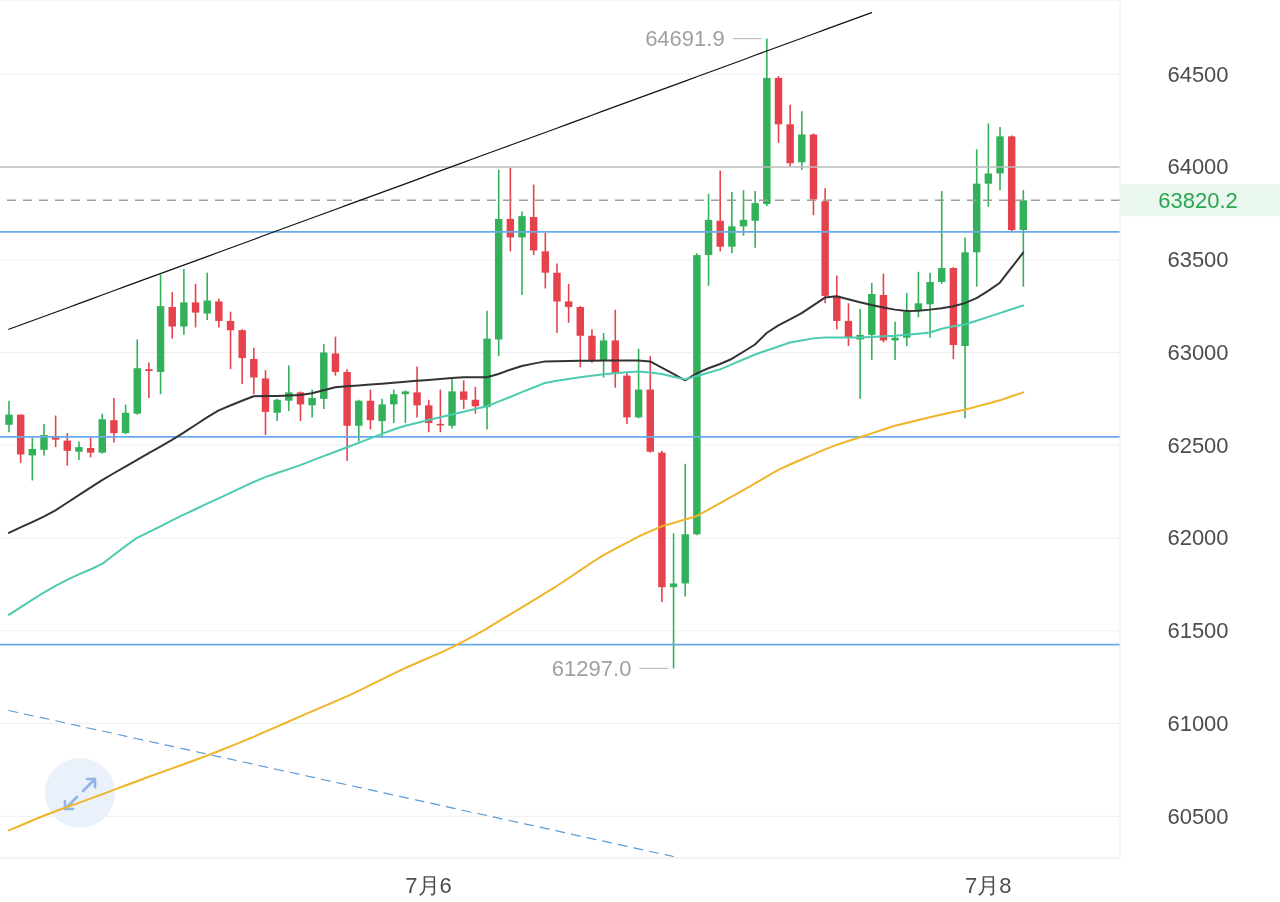 The height and width of the screenshot is (902, 1280). Describe the element at coordinates (1198, 167) in the screenshot. I see `y-tick-label: 64000` at that location.